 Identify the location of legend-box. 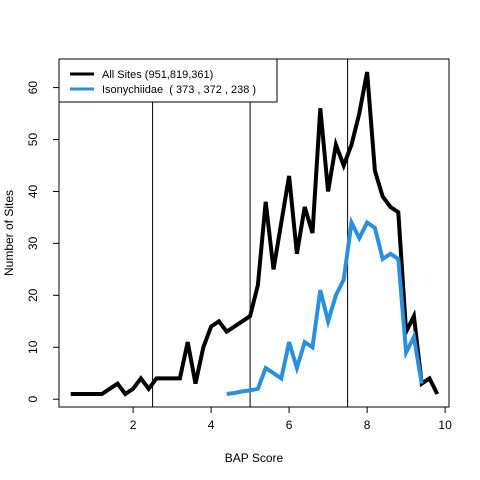
(168, 80).